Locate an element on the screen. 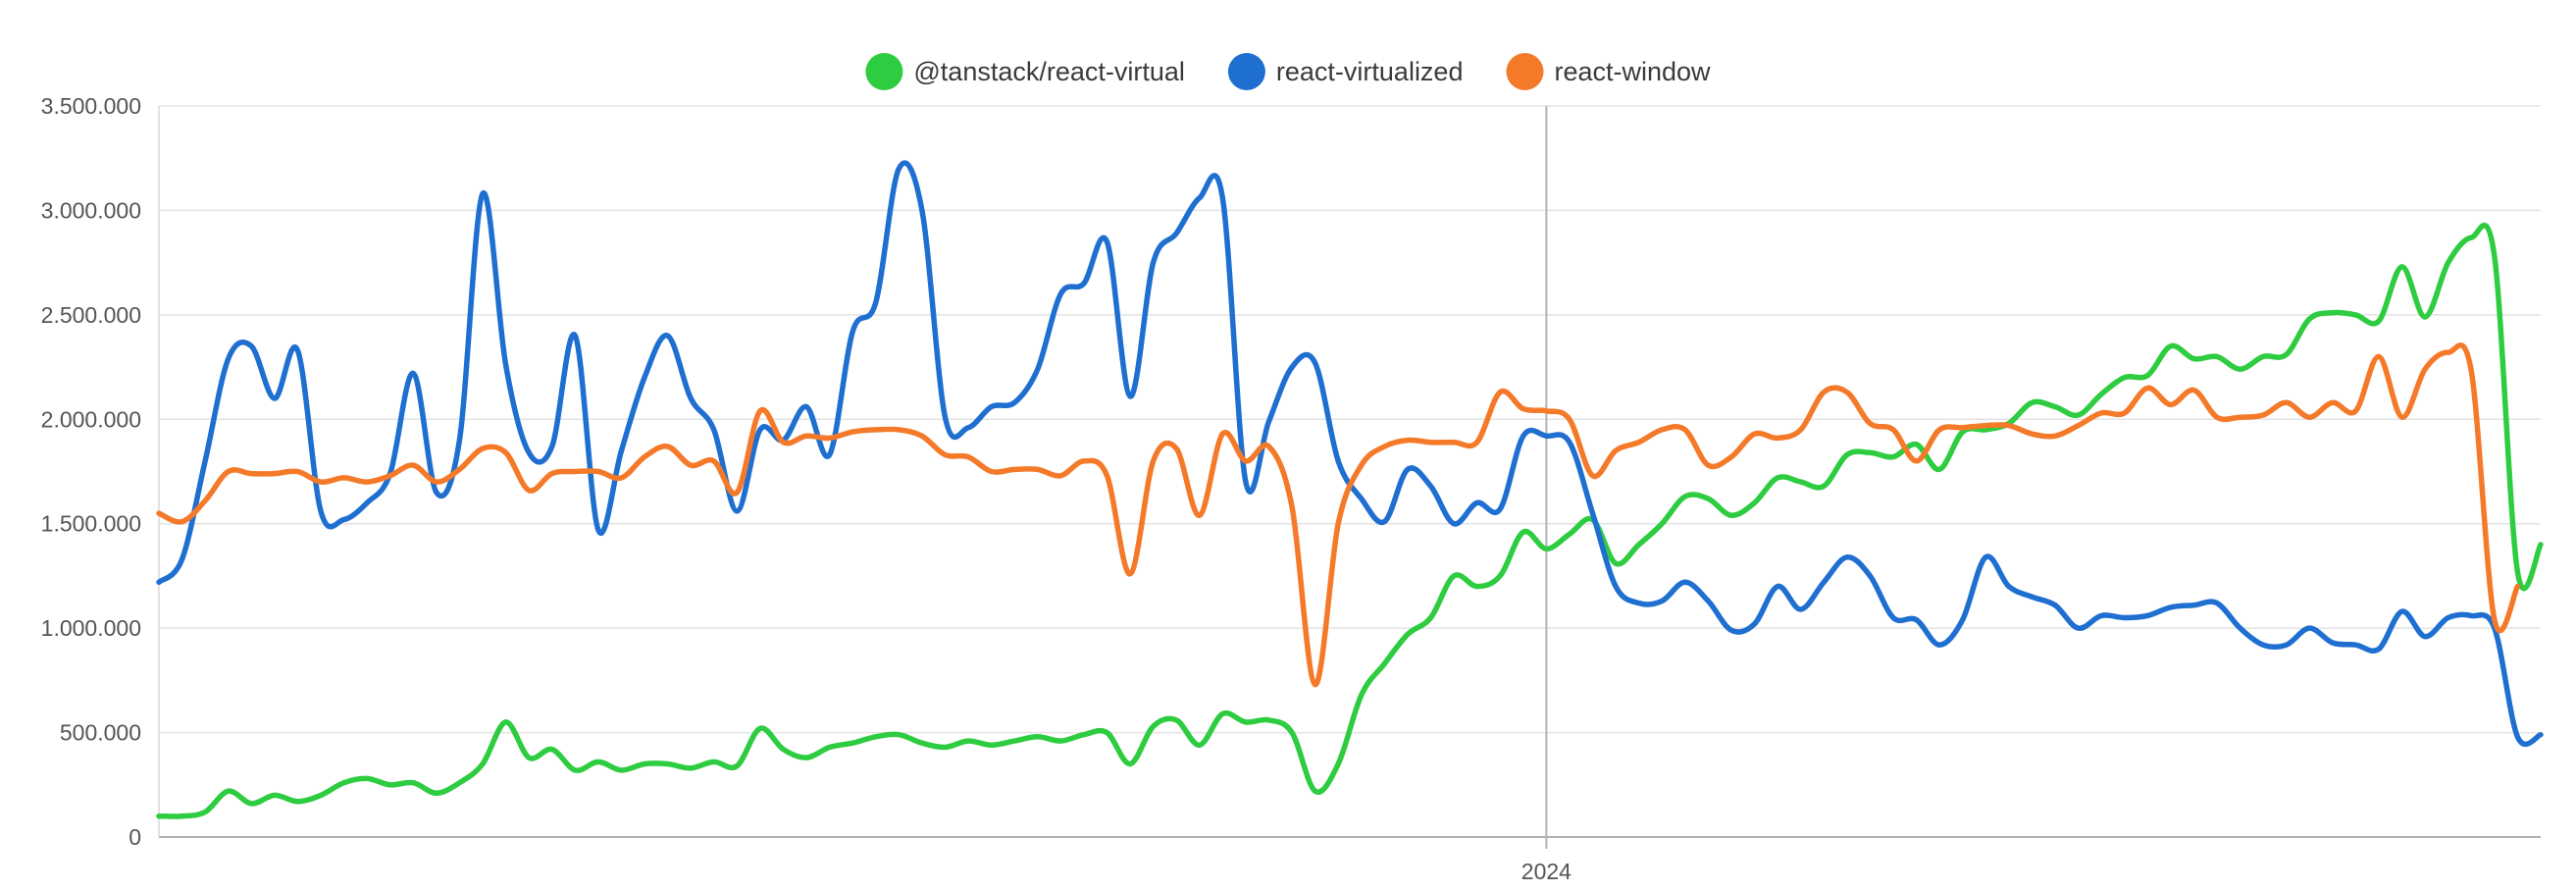 This screenshot has height=891, width=2576. y-tick-label: 3.000.000 is located at coordinates (91, 210).